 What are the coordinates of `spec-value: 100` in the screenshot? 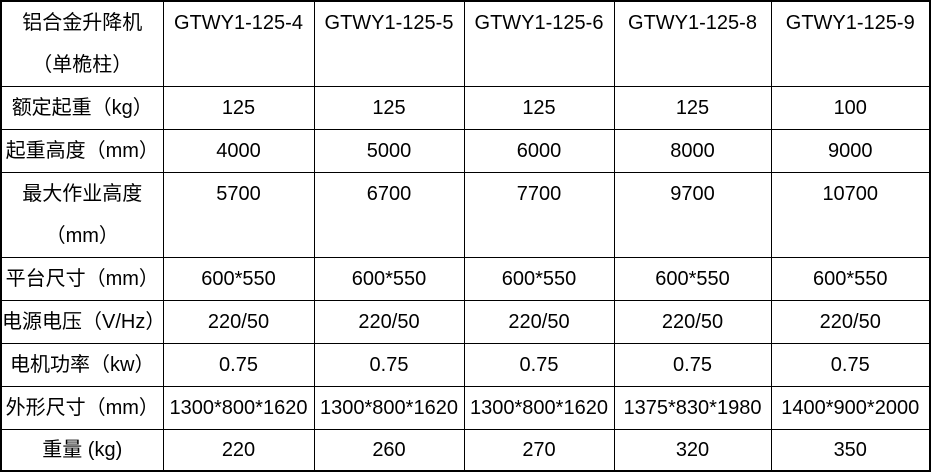 It's located at (850, 108).